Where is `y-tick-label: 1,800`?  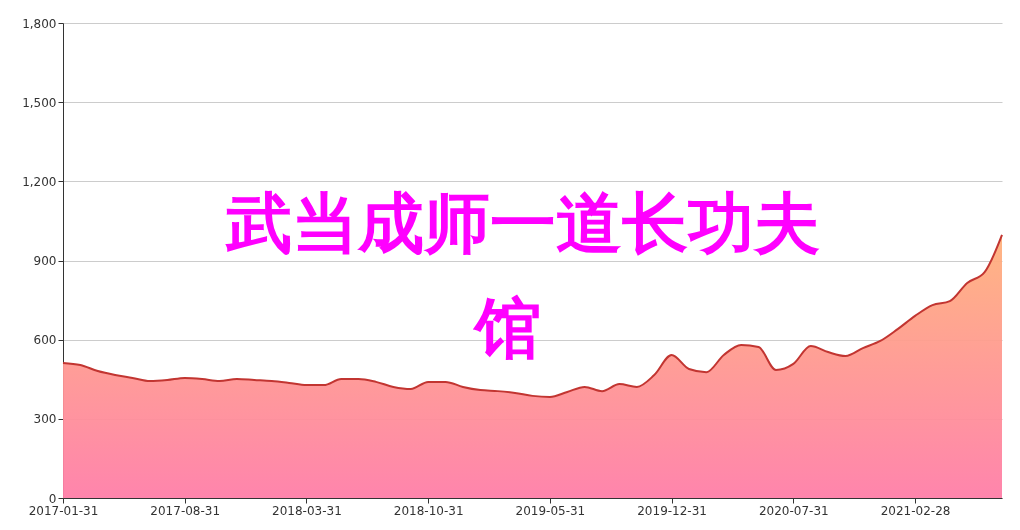
y-tick-label: 1,800 is located at coordinates (39, 23).